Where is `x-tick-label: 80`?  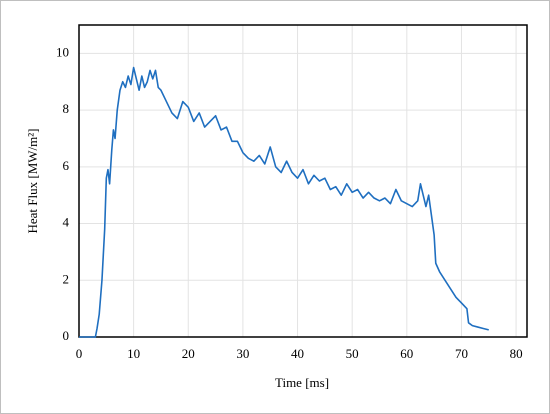
x-tick-label: 80 is located at coordinates (516, 353).